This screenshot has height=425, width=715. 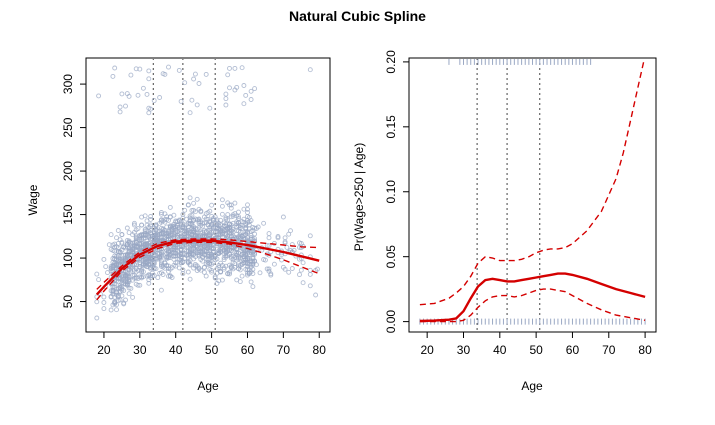 What do you see at coordinates (500, 350) in the screenshot?
I see `probability-x-tick-label: 40` at bounding box center [500, 350].